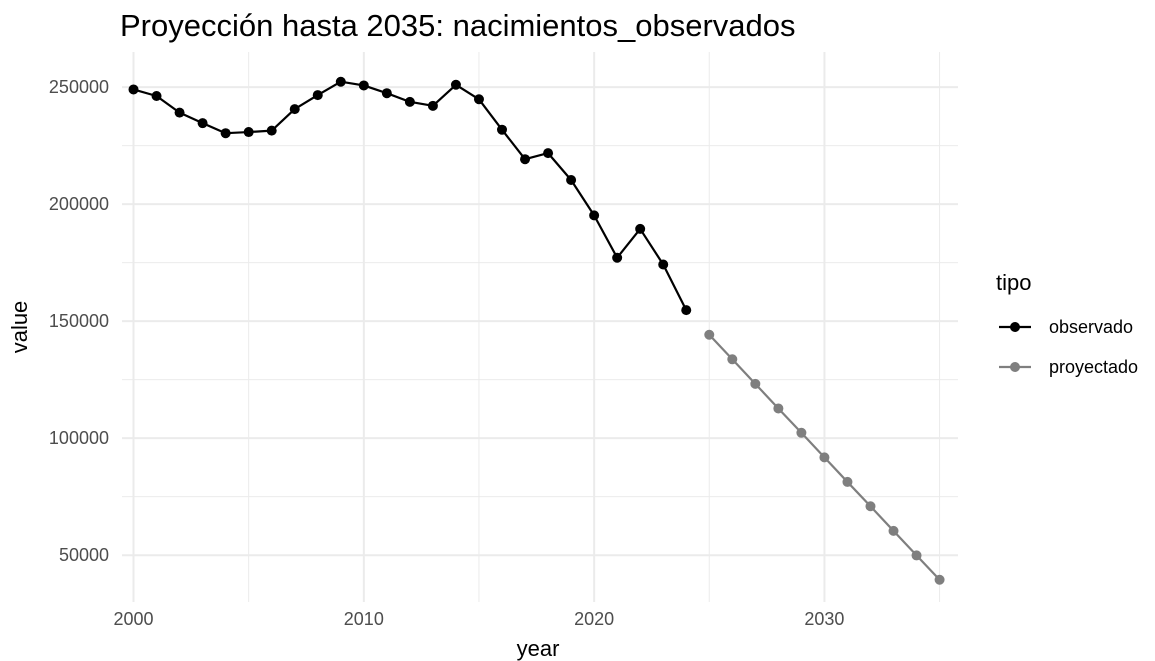 The height and width of the screenshot is (661, 1155). I want to click on x-tick-label: 2000, so click(133, 619).